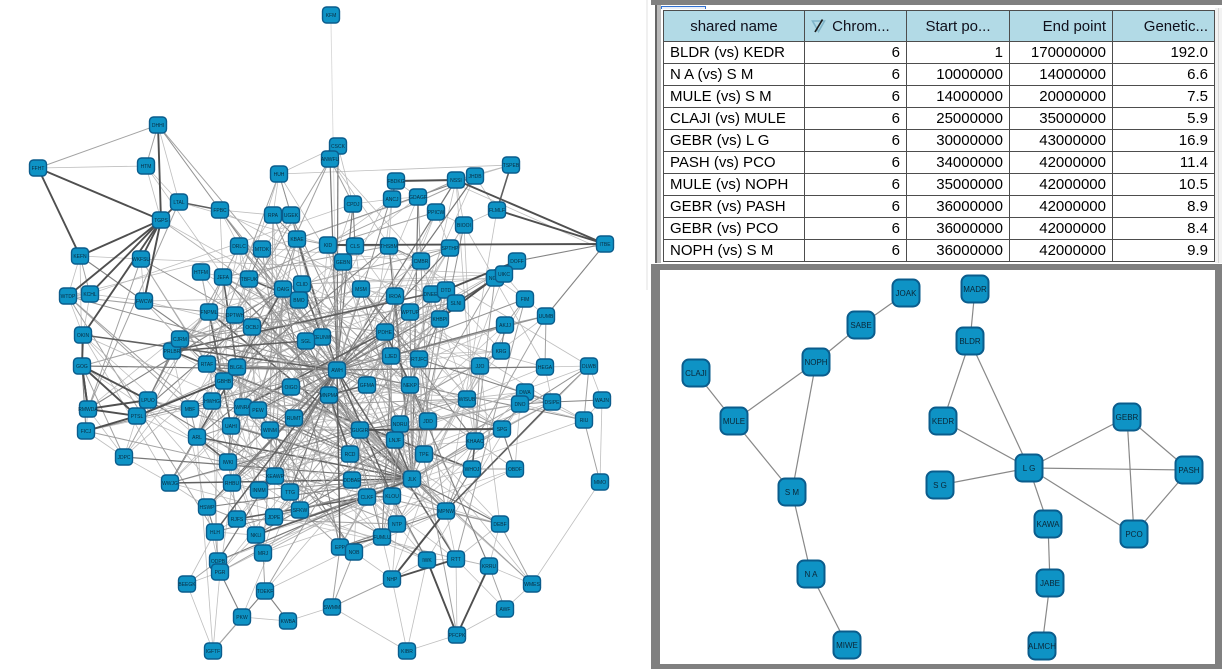 This screenshot has width=1222, height=669. What do you see at coordinates (297, 240) in the screenshot?
I see `svg-text: KBAE` at bounding box center [297, 240].